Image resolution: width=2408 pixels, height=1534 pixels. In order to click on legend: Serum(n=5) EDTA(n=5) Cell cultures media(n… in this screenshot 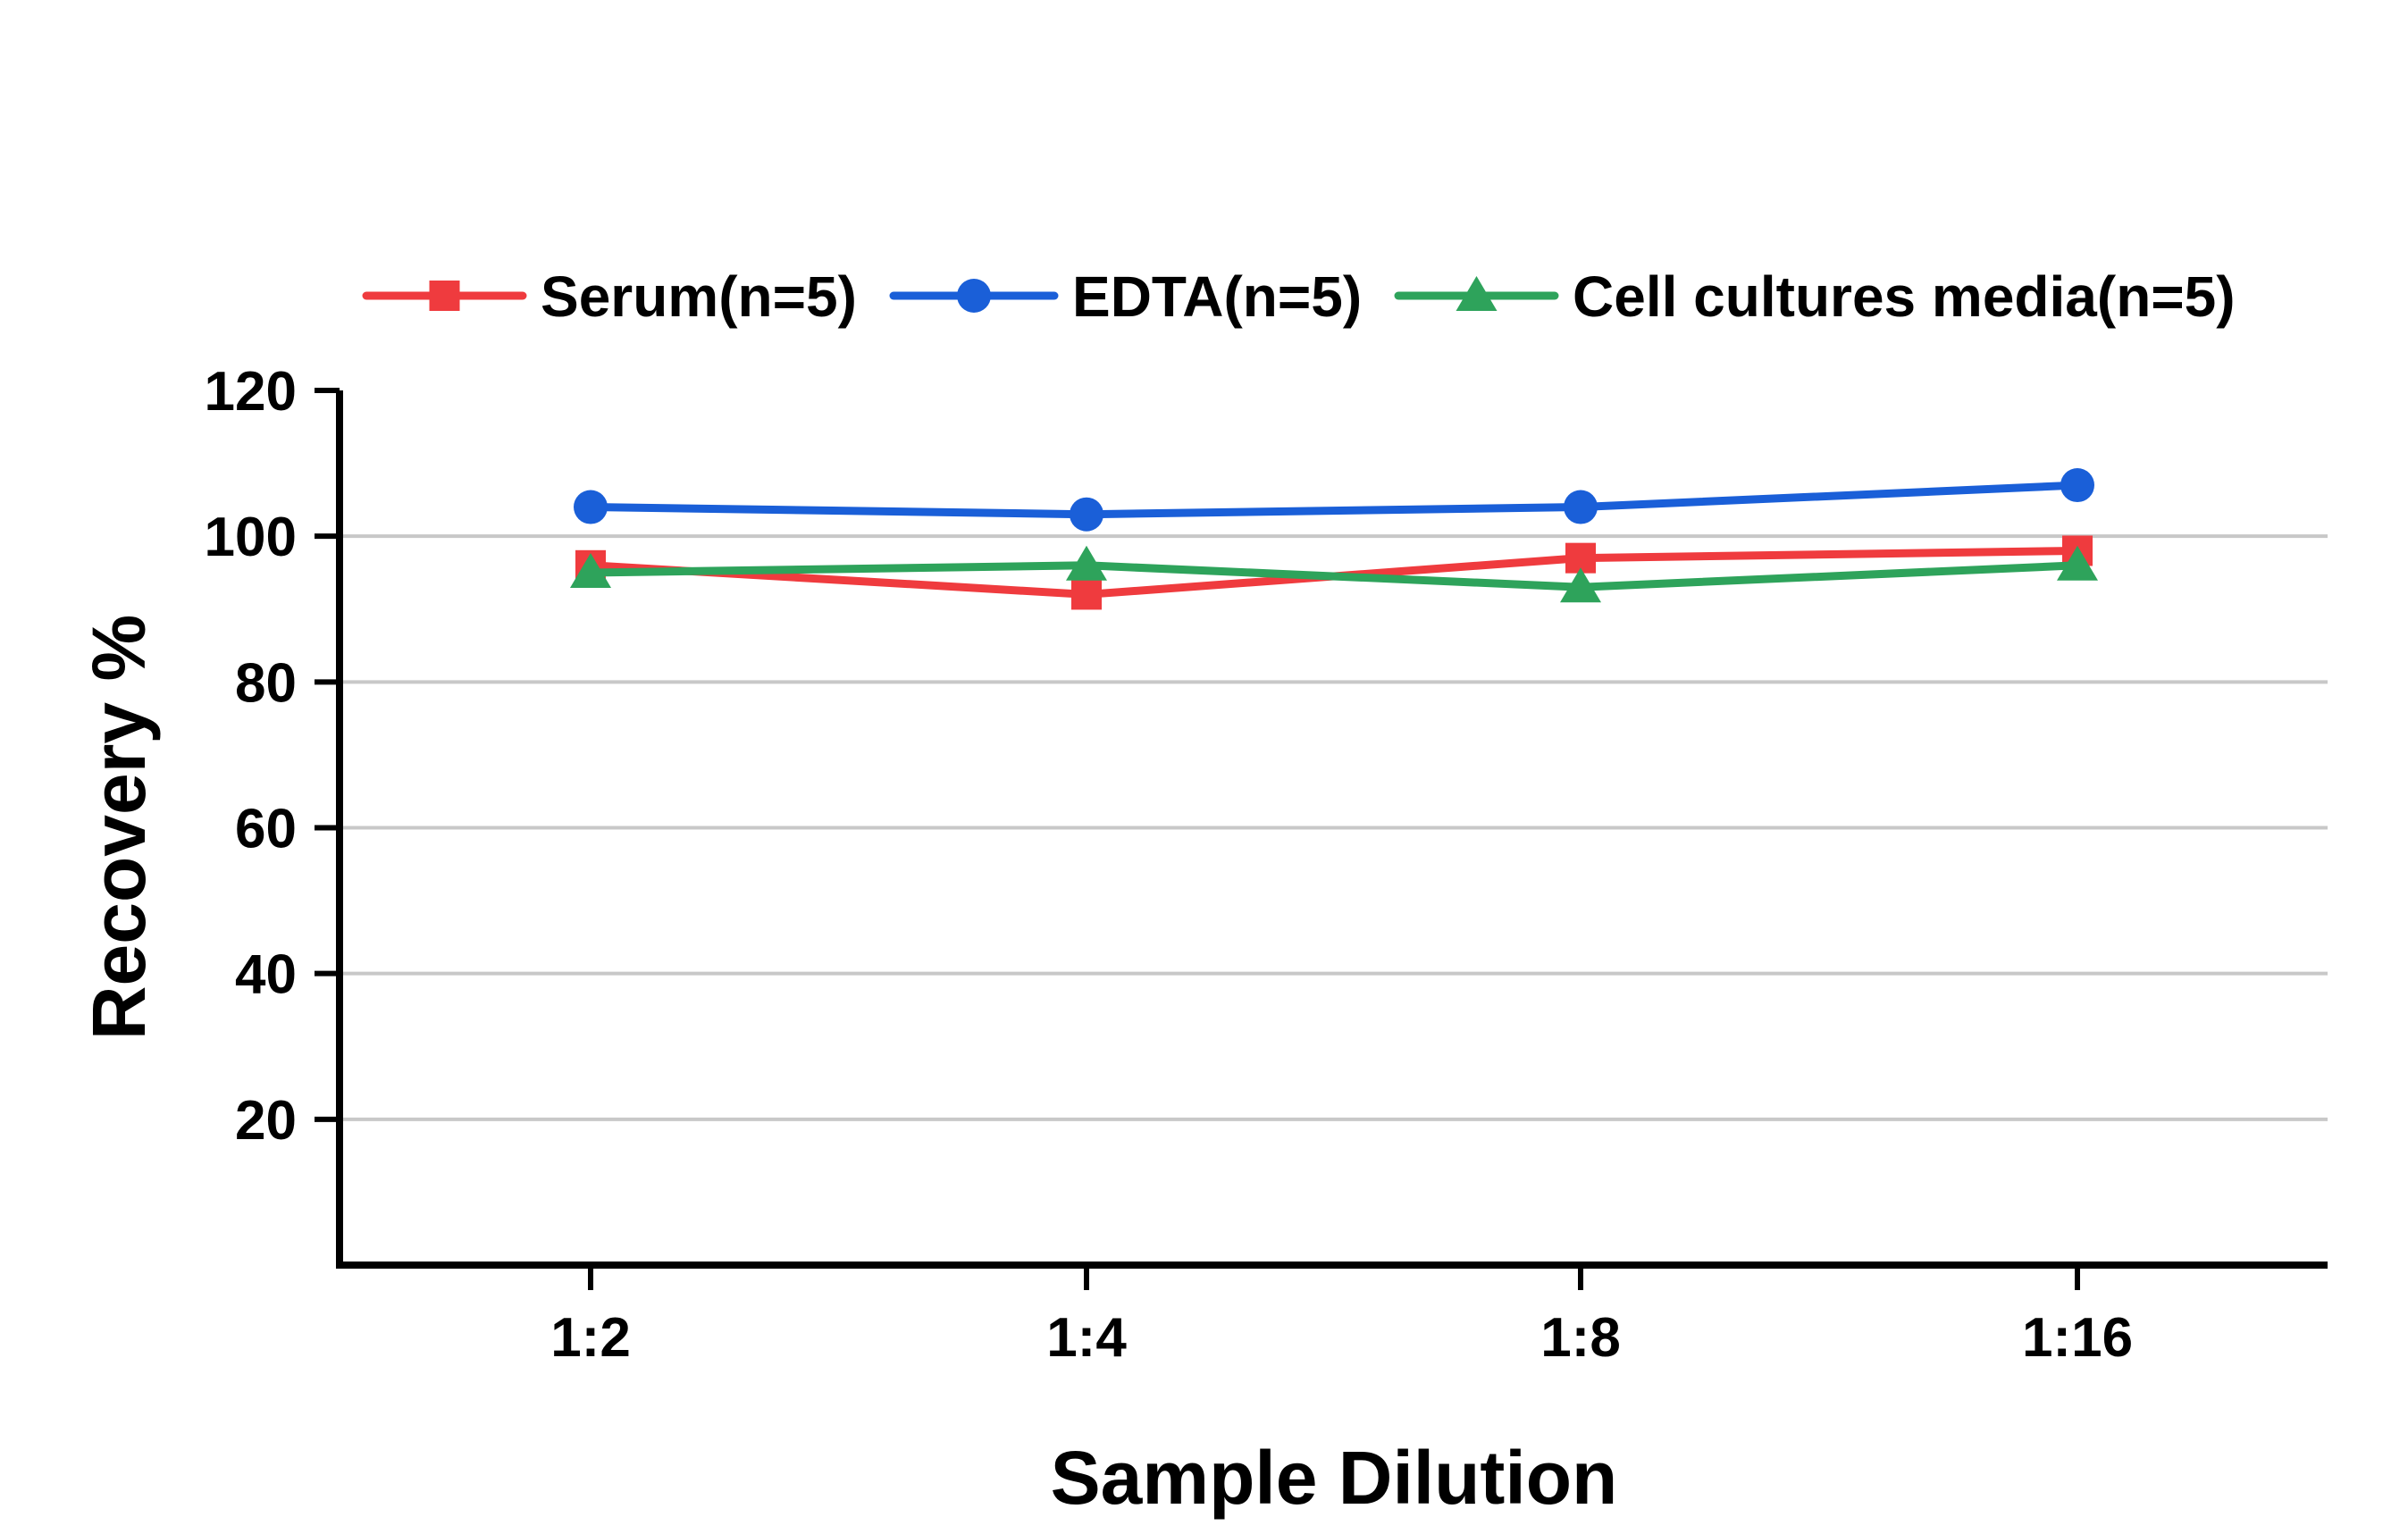, I will do `click(1299, 296)`.